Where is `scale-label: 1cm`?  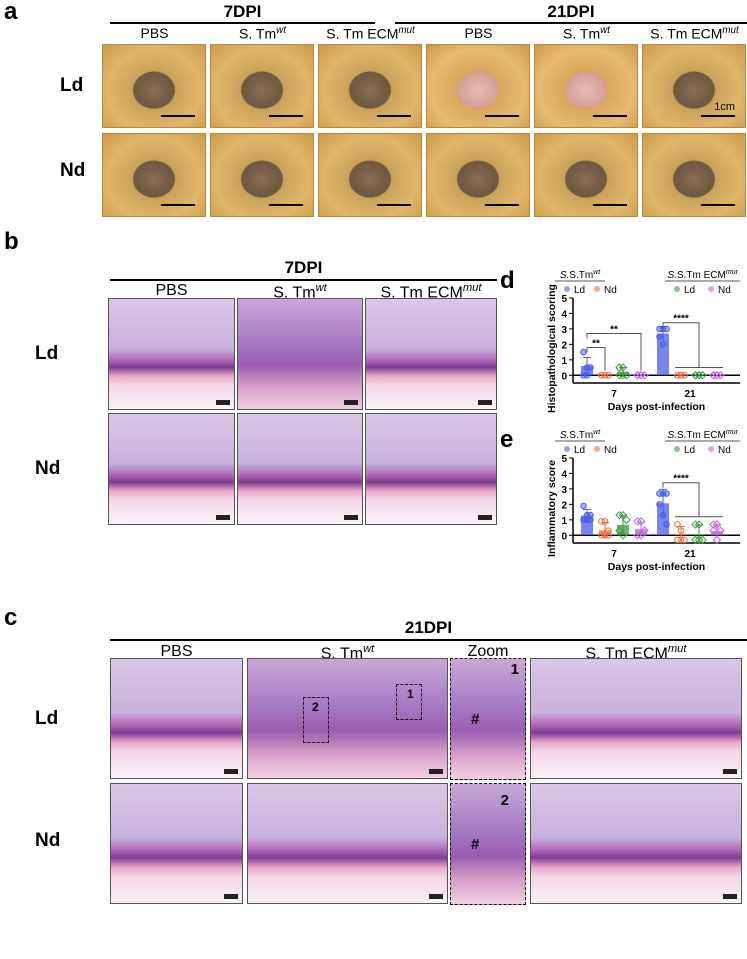 scale-label: 1cm is located at coordinates (724, 107).